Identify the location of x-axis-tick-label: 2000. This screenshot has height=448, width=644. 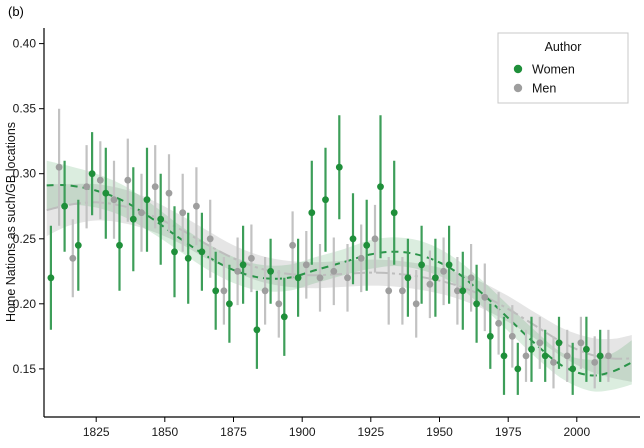
(576, 432).